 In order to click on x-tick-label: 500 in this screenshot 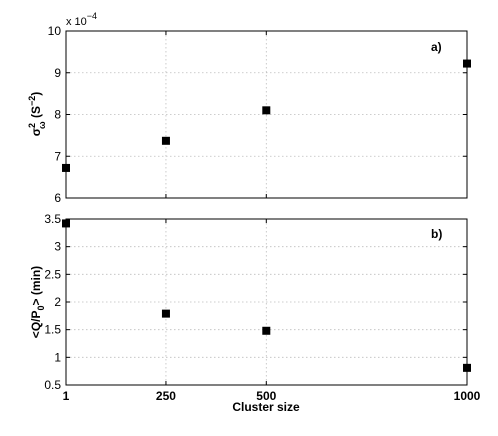, I will do `click(266, 396)`.